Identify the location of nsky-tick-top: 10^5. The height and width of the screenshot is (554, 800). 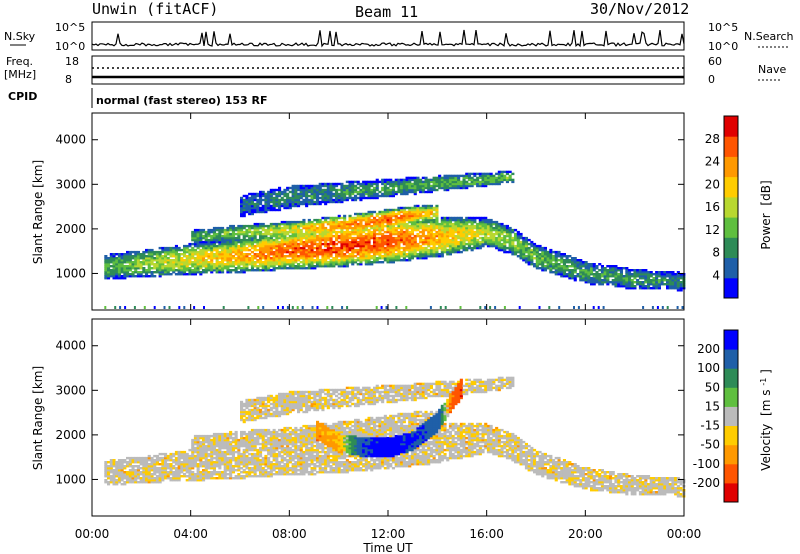
(70, 27).